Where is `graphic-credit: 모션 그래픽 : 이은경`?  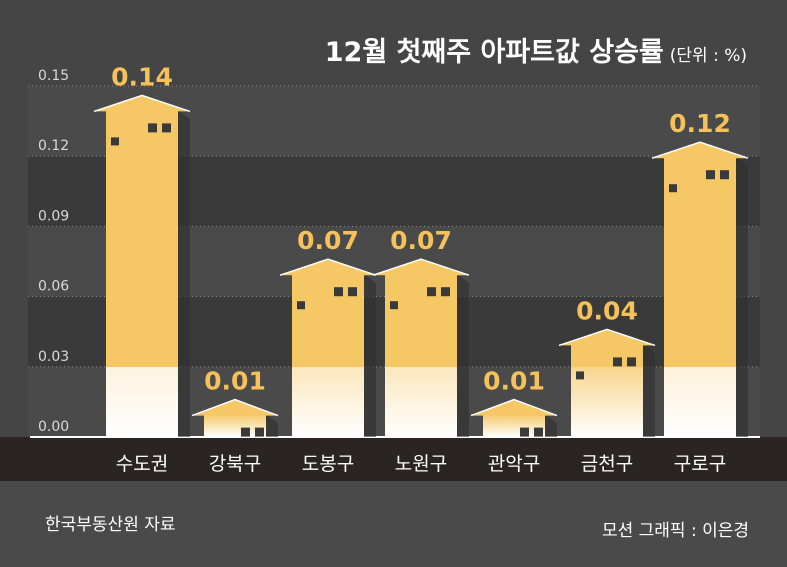
graphic-credit: 모션 그래픽 : 이은경 is located at coordinates (675, 531).